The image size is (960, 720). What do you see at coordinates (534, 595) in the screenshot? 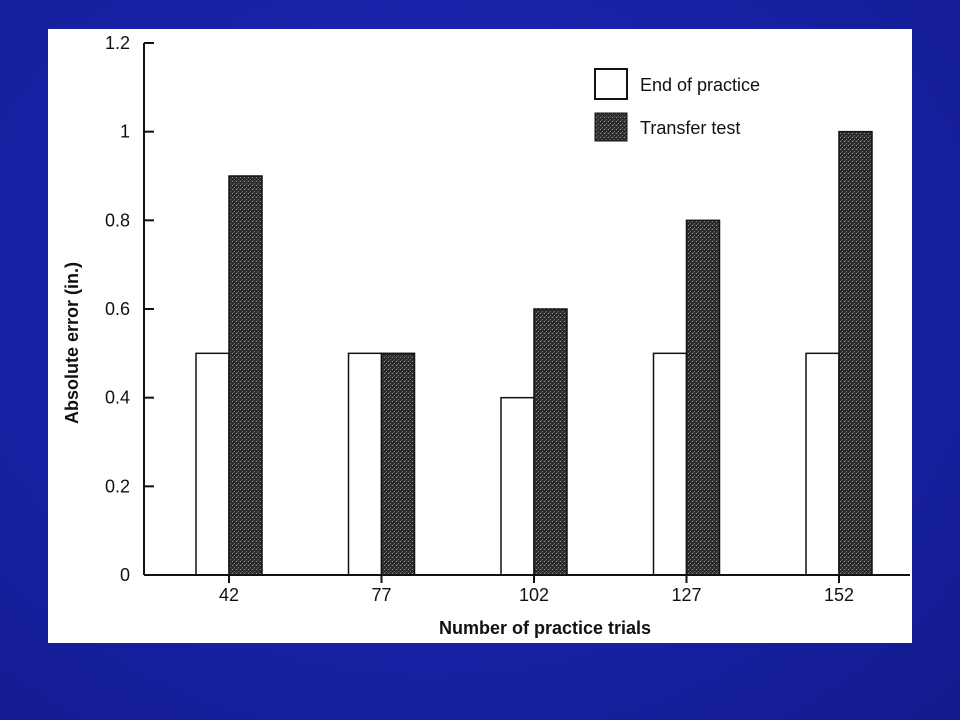
I see `x-tick-label: 102` at bounding box center [534, 595].